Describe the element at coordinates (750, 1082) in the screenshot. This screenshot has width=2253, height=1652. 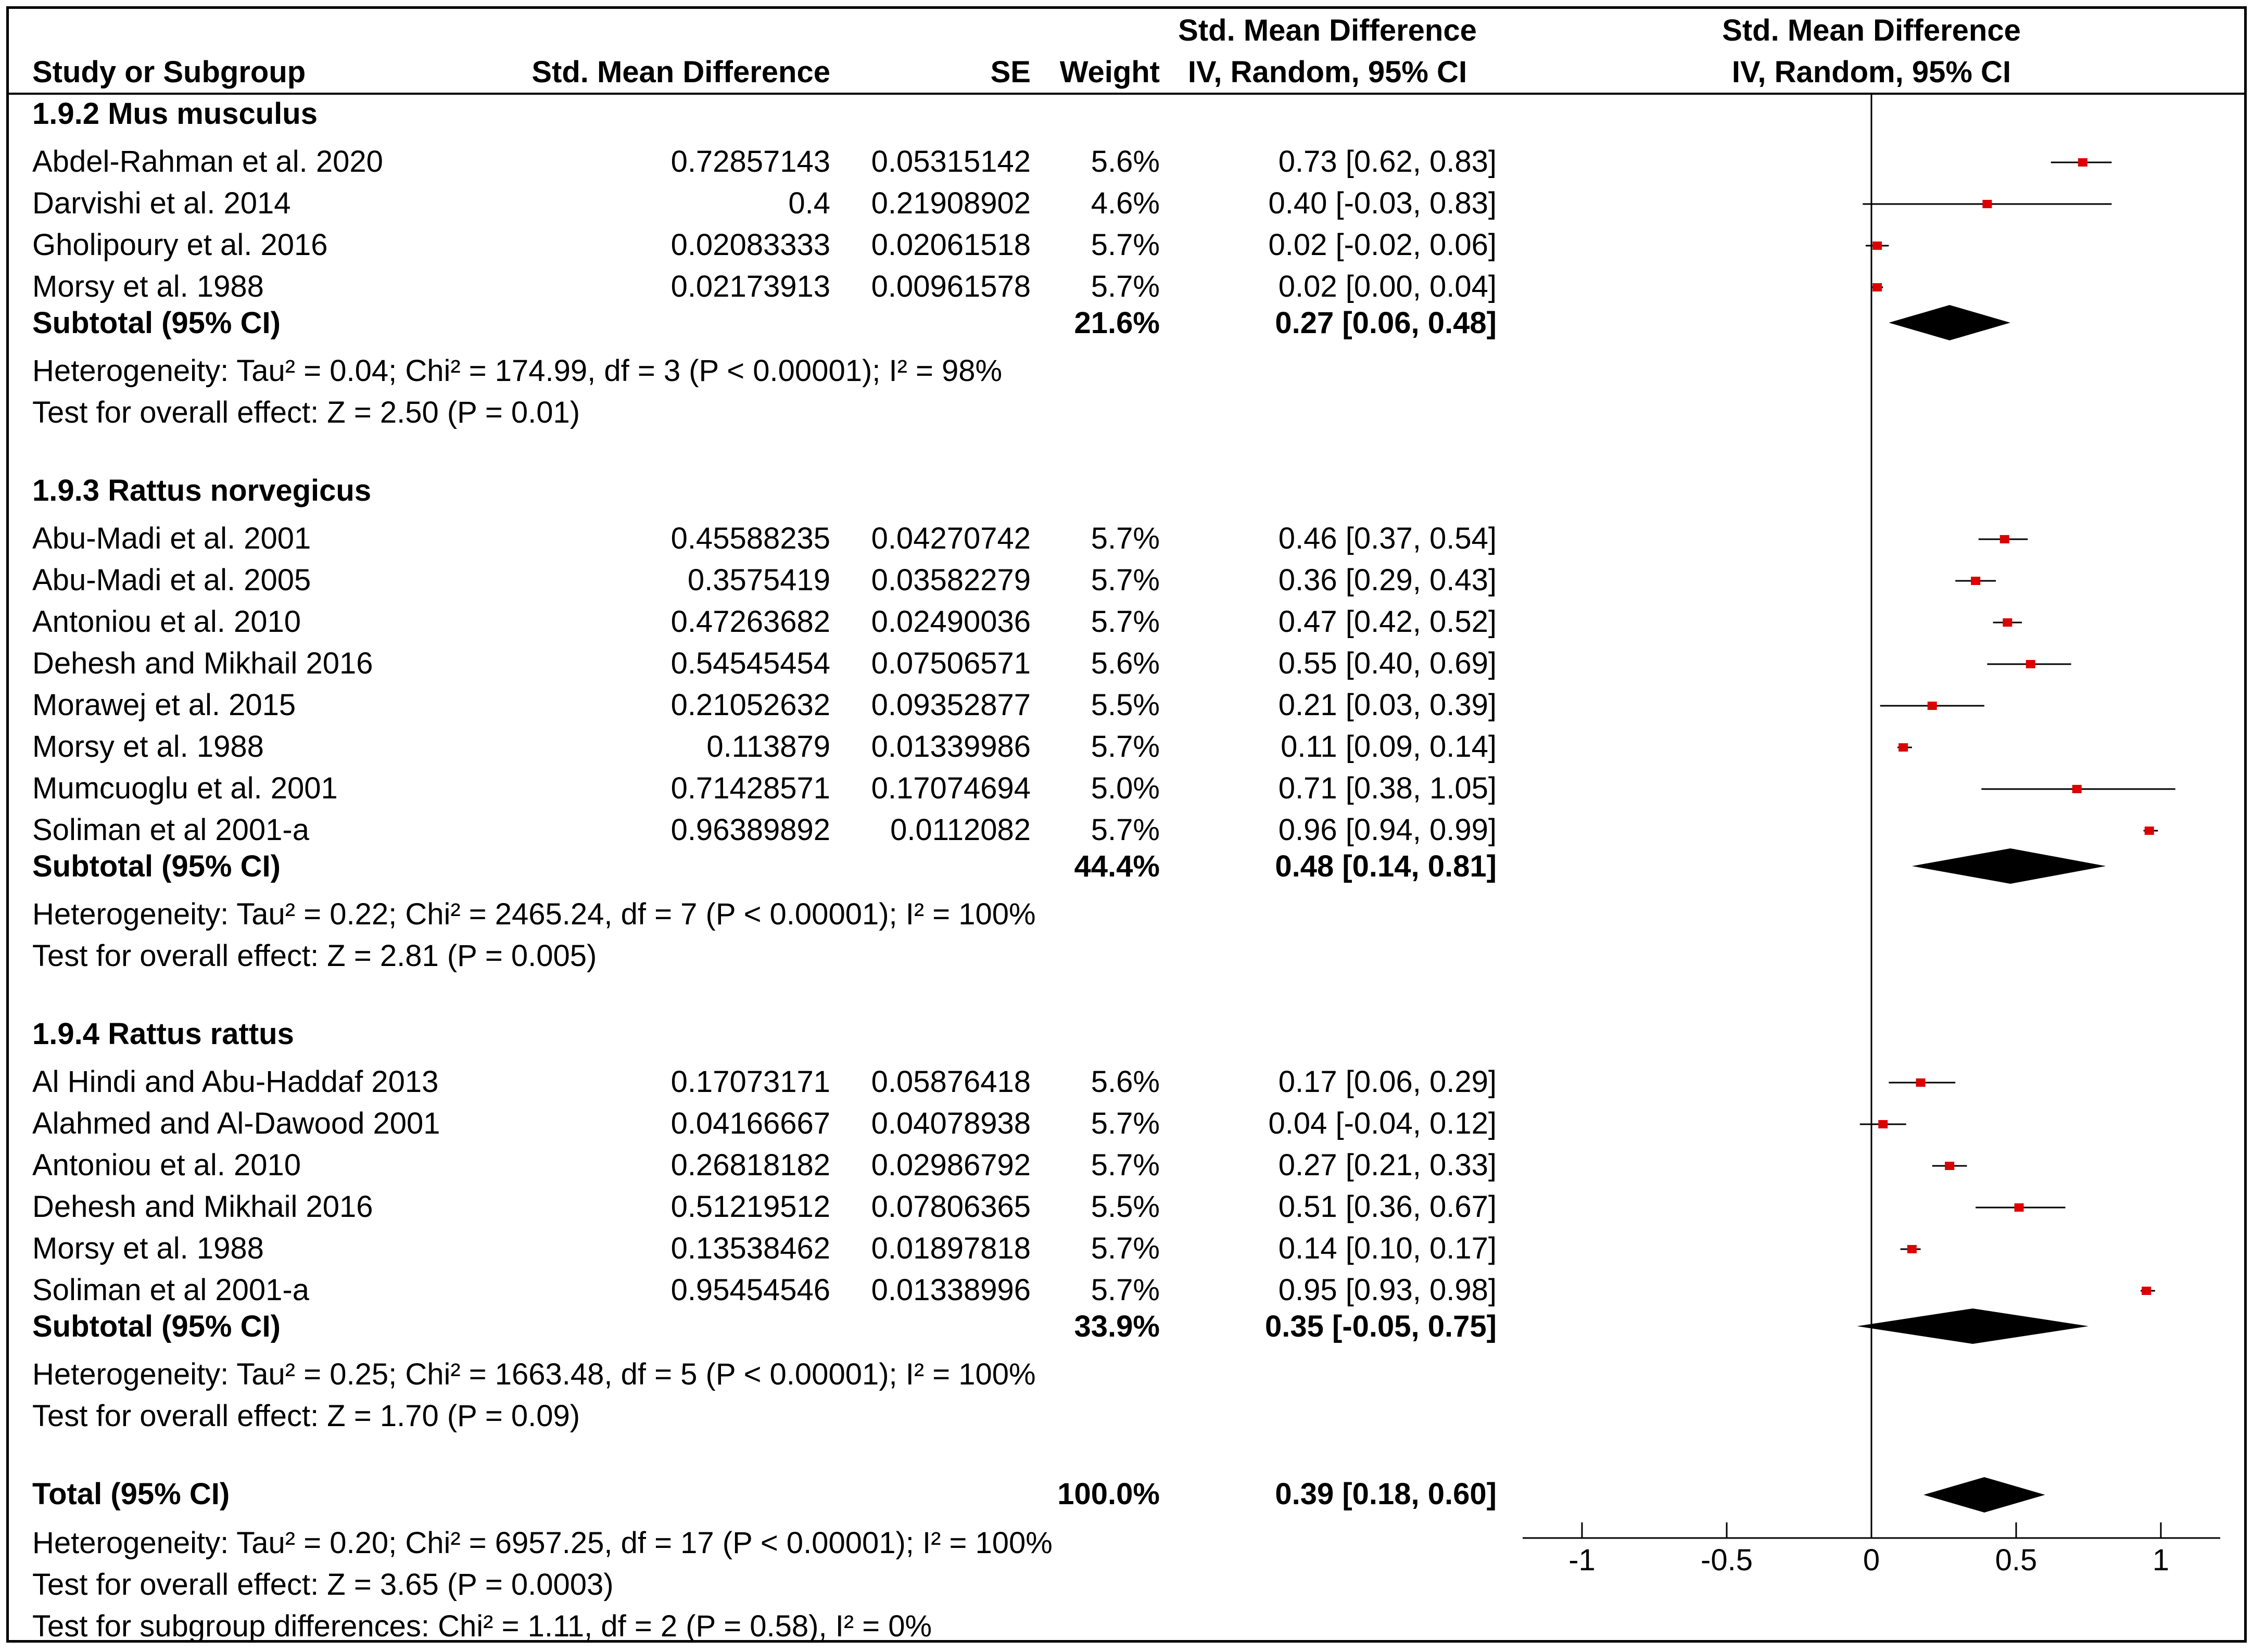
I see `study-smd: 0.17073171` at that location.